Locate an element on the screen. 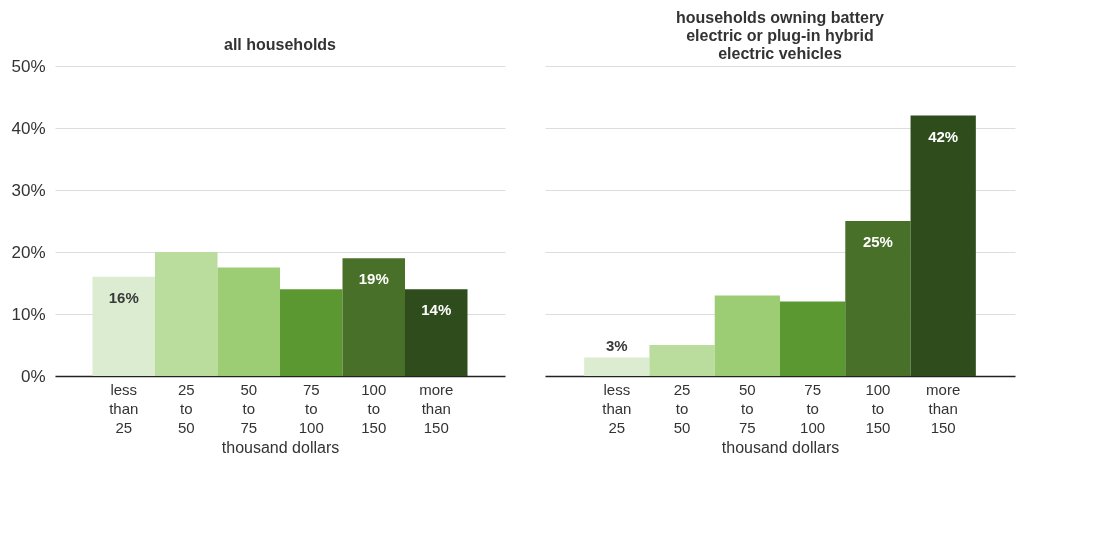 This screenshot has width=1101, height=533. data-label: 3% is located at coordinates (616, 346).